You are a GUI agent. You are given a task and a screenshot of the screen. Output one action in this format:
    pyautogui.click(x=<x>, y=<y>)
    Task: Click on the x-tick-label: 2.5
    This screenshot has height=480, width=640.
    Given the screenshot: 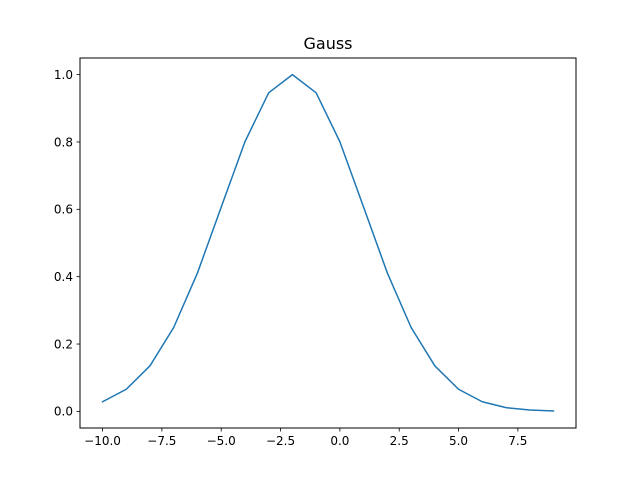 What is the action you would take?
    pyautogui.click(x=399, y=441)
    